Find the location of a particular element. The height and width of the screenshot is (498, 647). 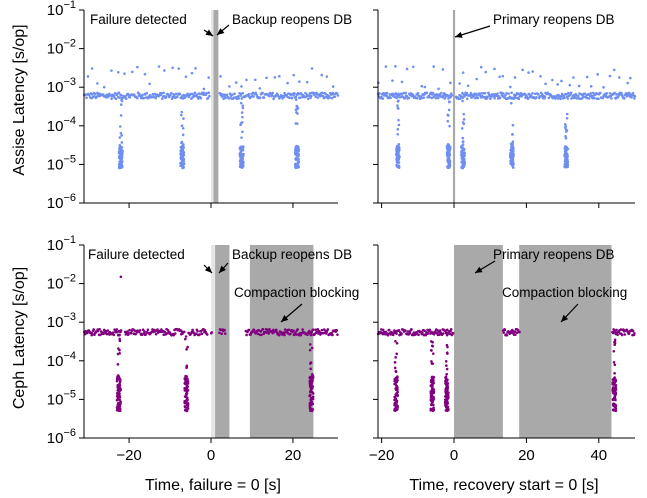

y-tick-label: 10⁻¹ is located at coordinates (61, 9).